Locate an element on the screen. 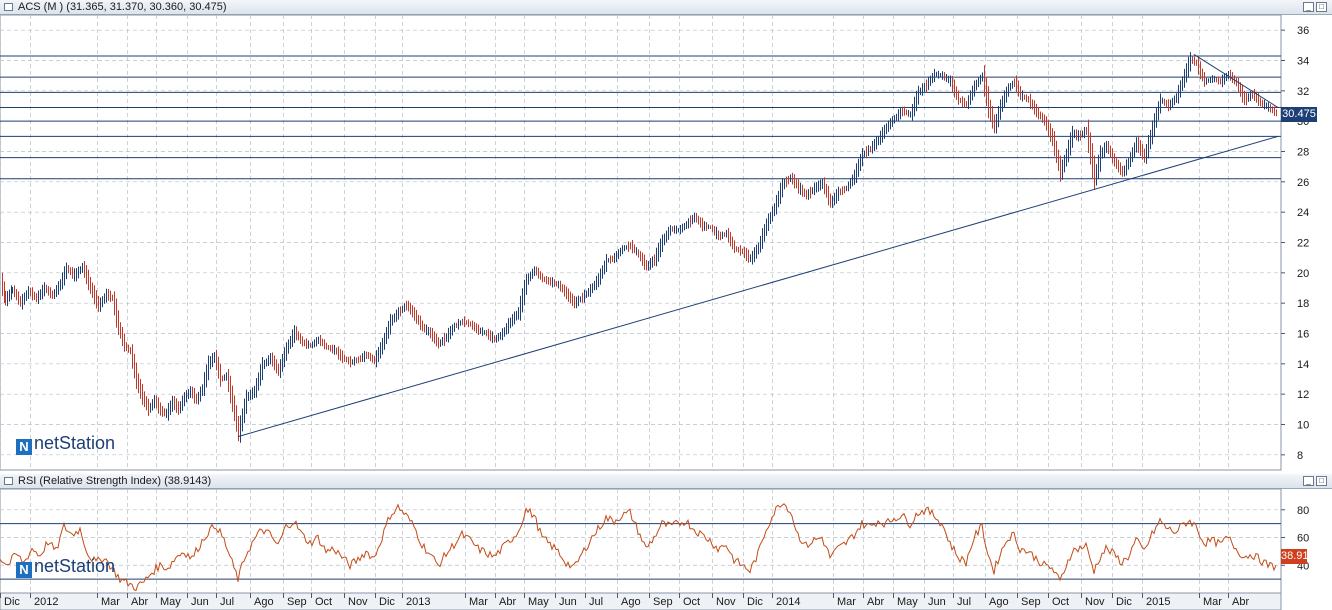  price-y-tick-label: 12 is located at coordinates (1303, 395).